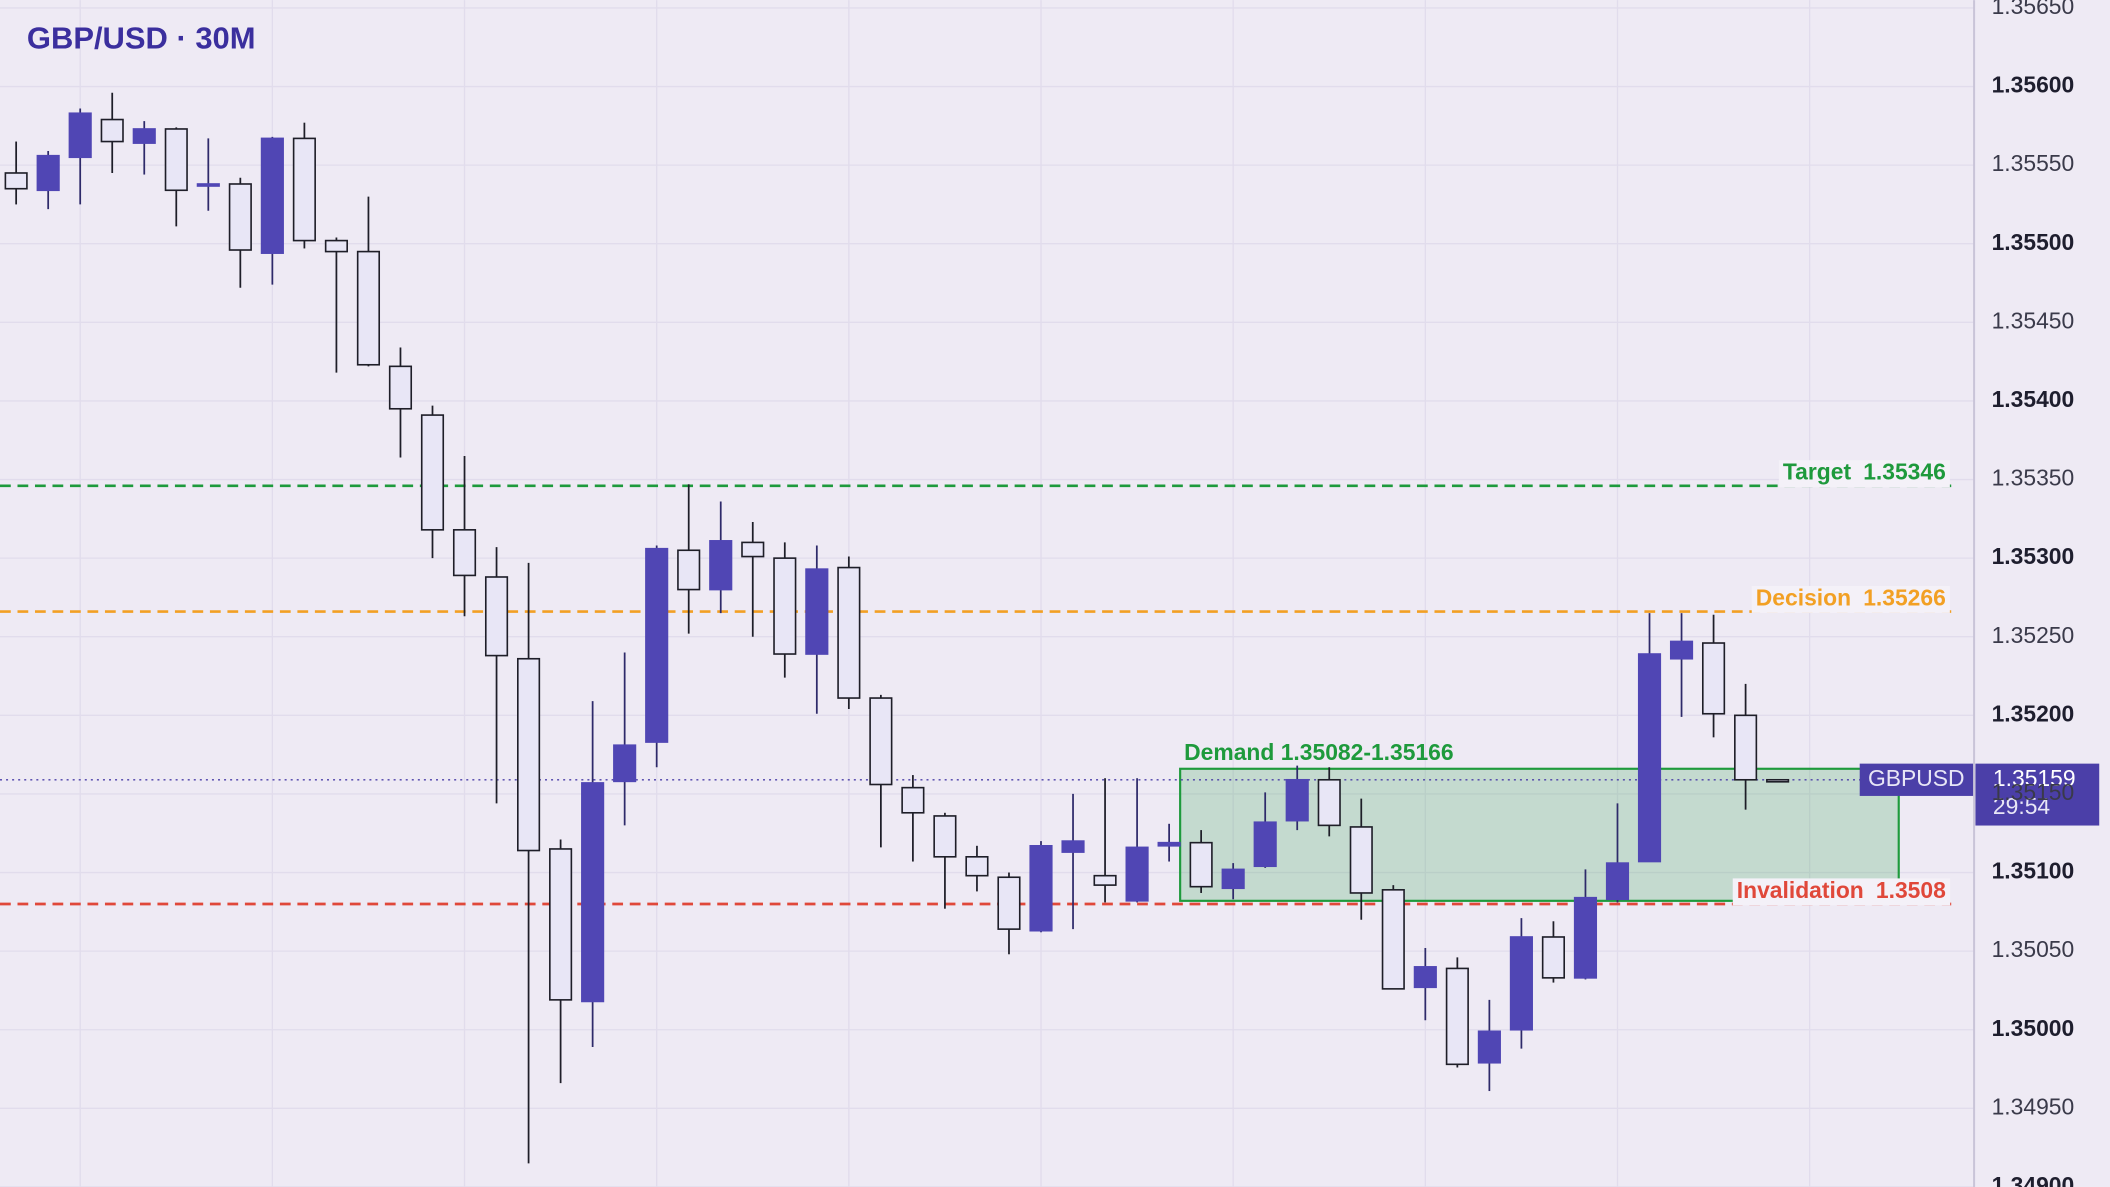  I want to click on symbol-tag, so click(1917, 779).